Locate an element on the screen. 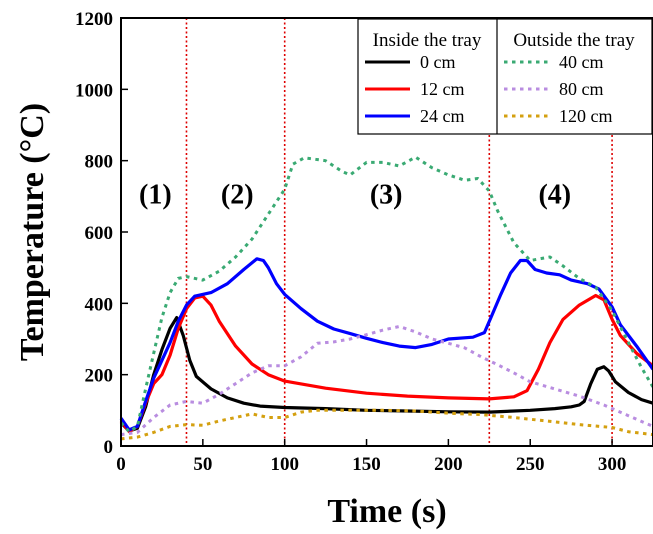  legend-label-40-cm: 40 cm is located at coordinates (581, 62).